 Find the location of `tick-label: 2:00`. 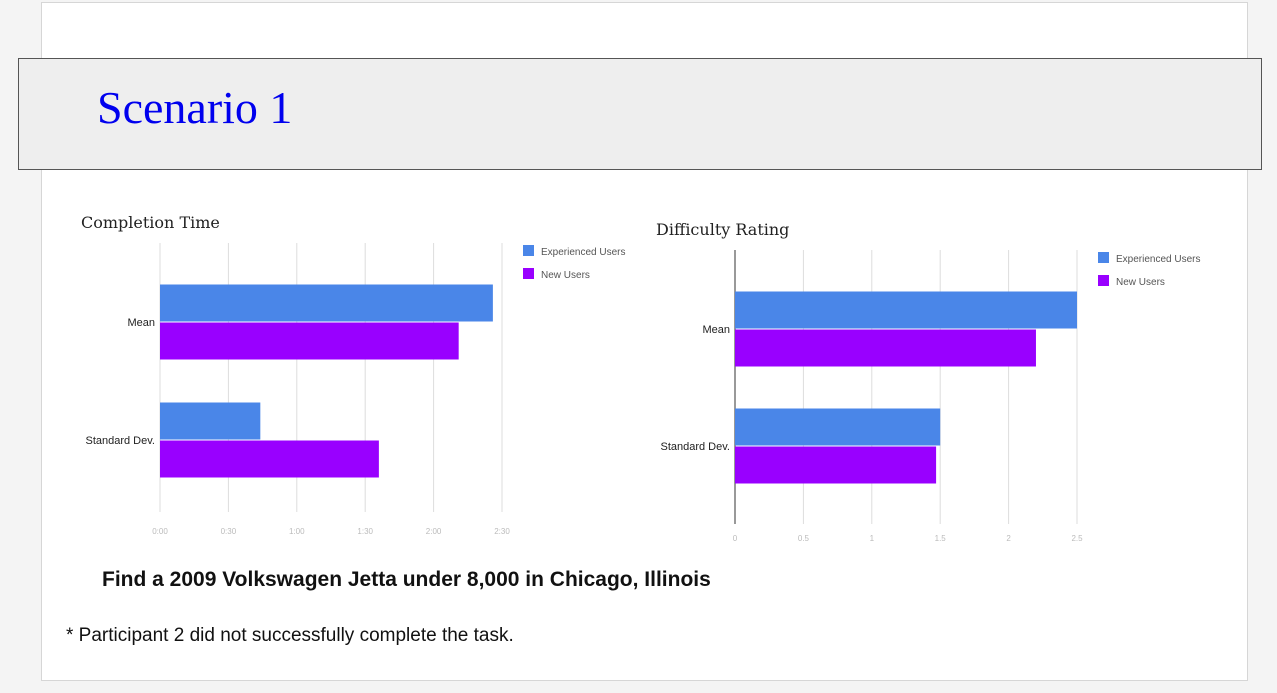

tick-label: 2:00 is located at coordinates (434, 531).